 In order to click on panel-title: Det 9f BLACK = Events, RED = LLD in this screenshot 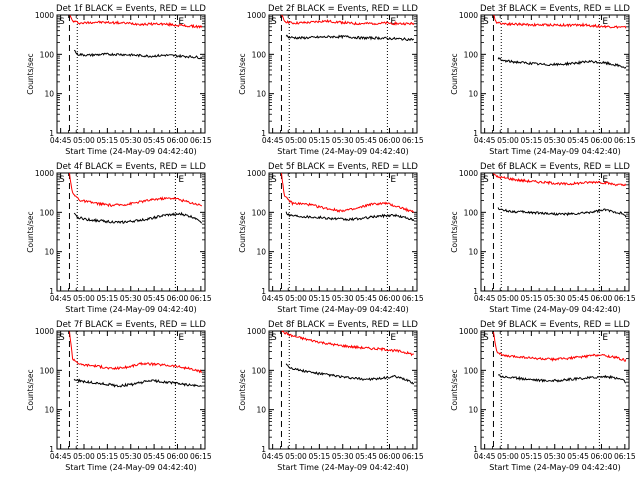, I will do `click(555, 325)`.